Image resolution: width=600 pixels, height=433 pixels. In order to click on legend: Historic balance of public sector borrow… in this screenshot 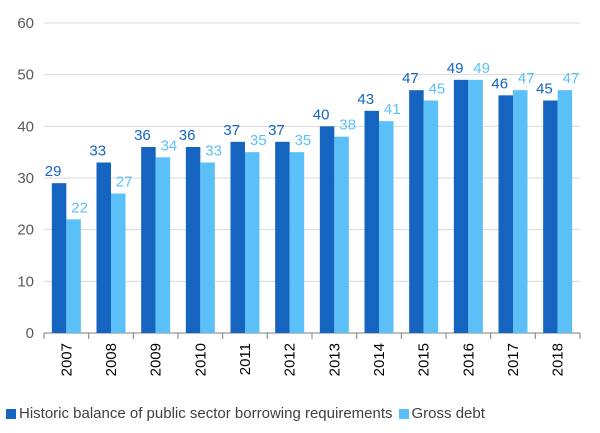, I will do `click(245, 413)`.